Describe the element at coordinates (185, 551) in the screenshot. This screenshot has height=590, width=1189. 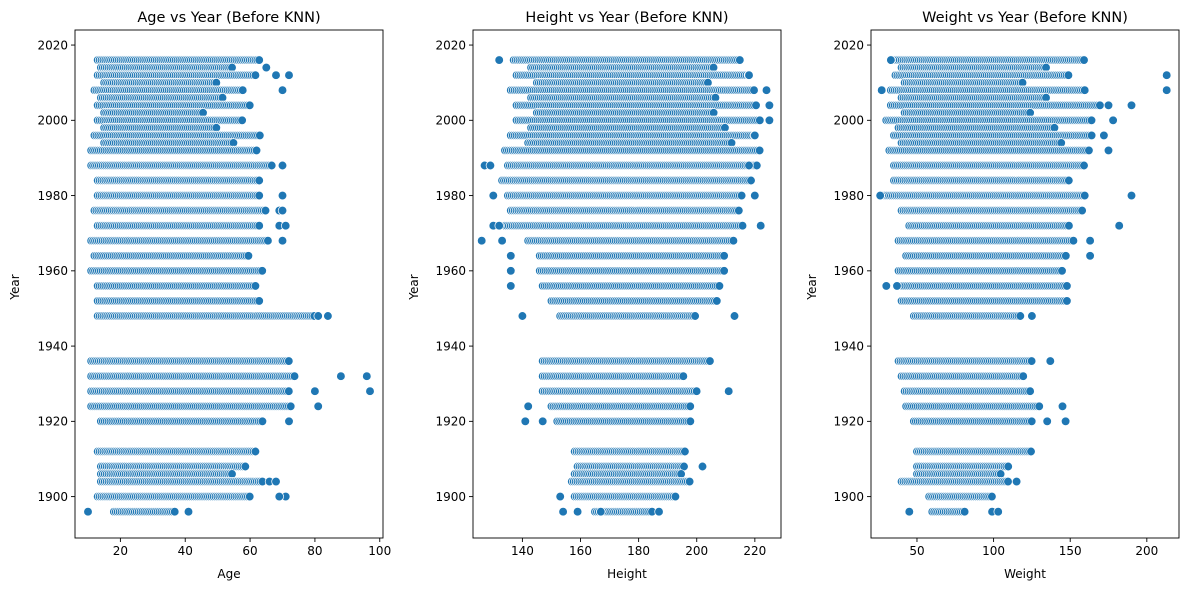
I see `x-tick-label: 40` at that location.